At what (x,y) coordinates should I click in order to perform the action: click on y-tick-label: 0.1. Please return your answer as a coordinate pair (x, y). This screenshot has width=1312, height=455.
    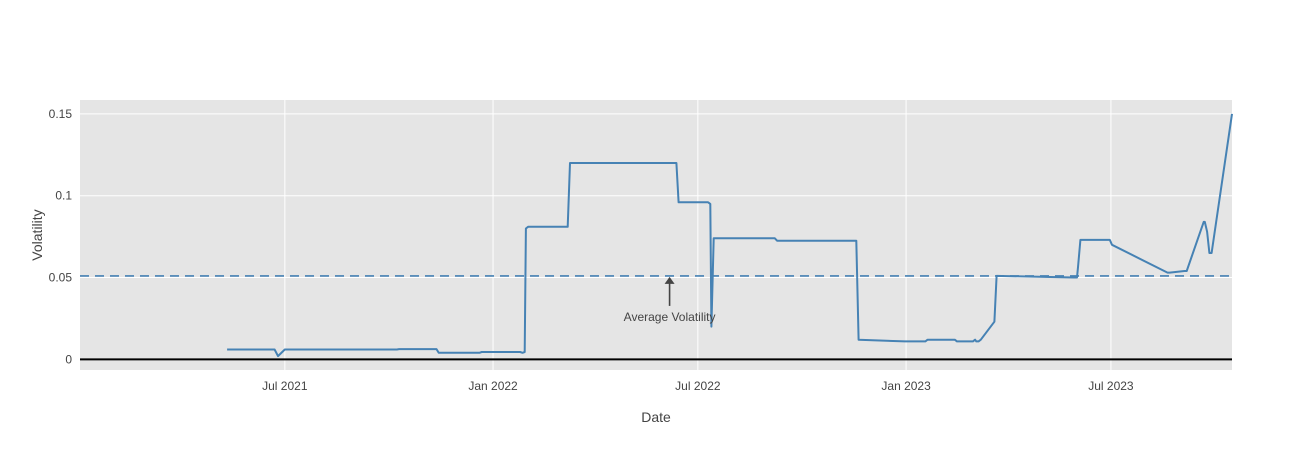
    Looking at the image, I should click on (63, 196).